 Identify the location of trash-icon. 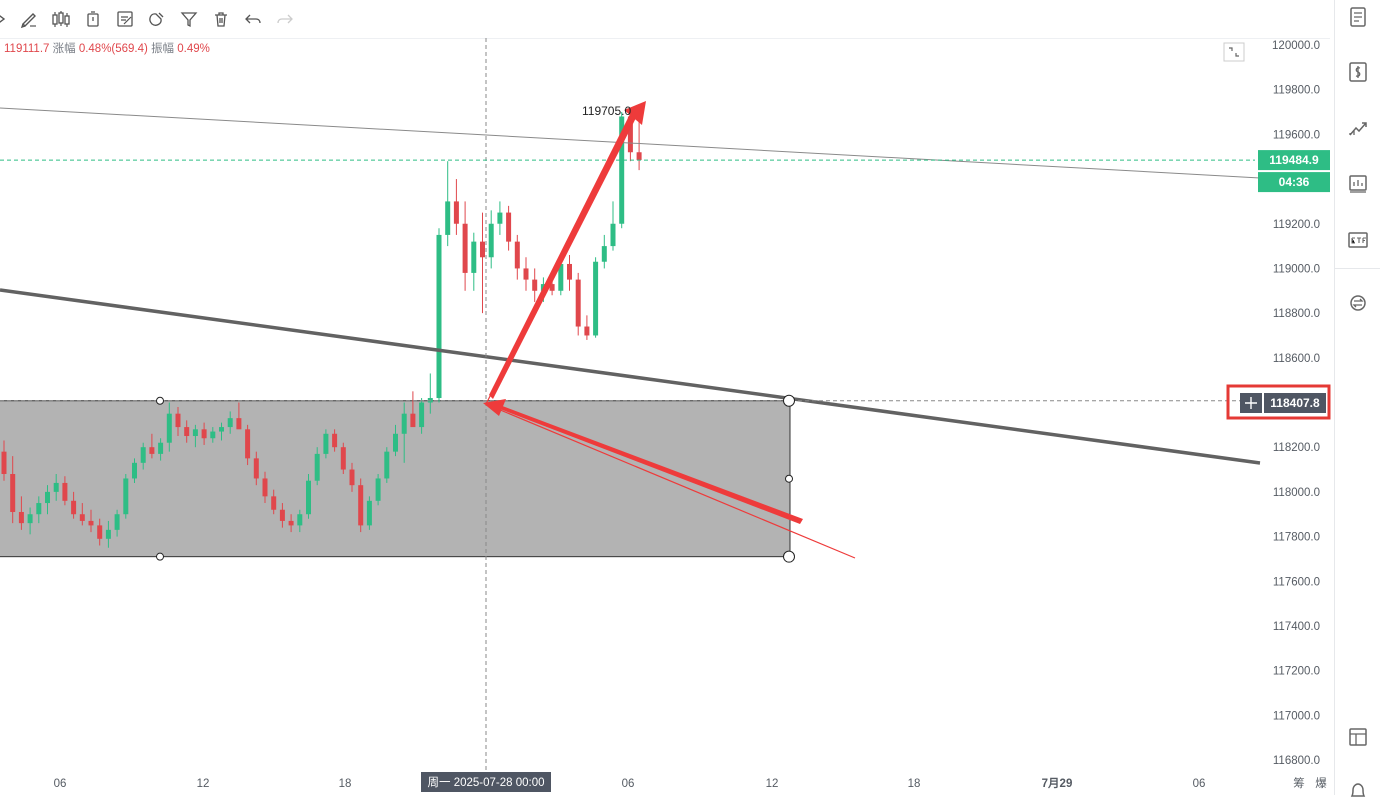
(221, 19).